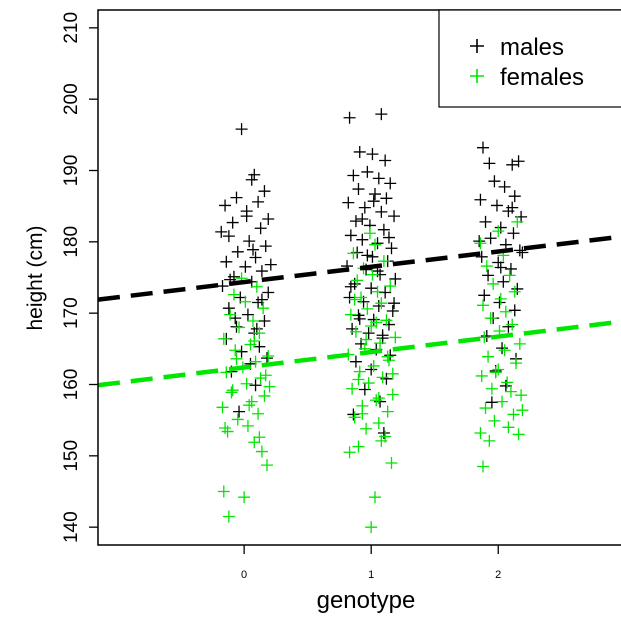  I want to click on y-tick-label: 160, so click(71, 385).